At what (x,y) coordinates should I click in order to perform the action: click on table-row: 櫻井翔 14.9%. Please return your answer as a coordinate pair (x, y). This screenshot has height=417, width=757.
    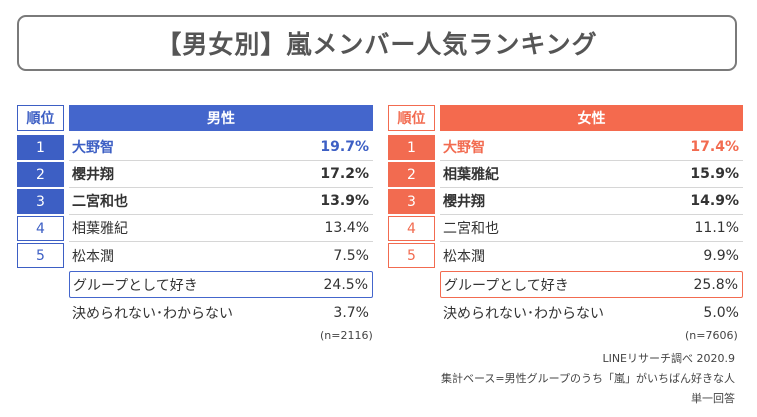
    Looking at the image, I should click on (591, 201).